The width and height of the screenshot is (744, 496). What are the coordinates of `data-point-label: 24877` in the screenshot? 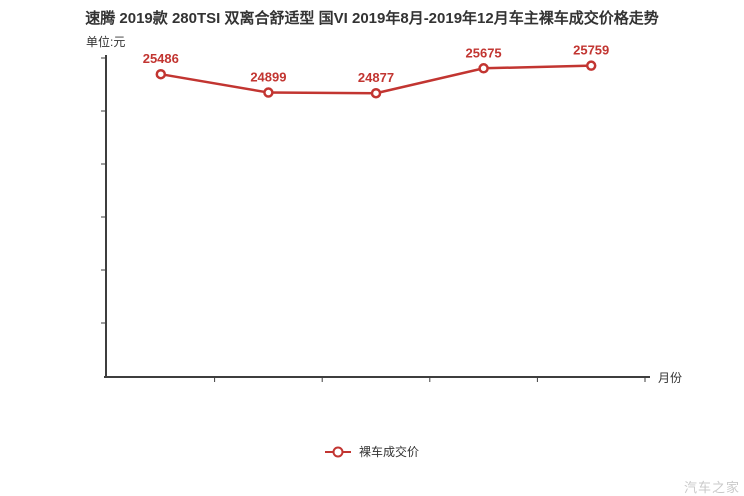 It's located at (376, 77).